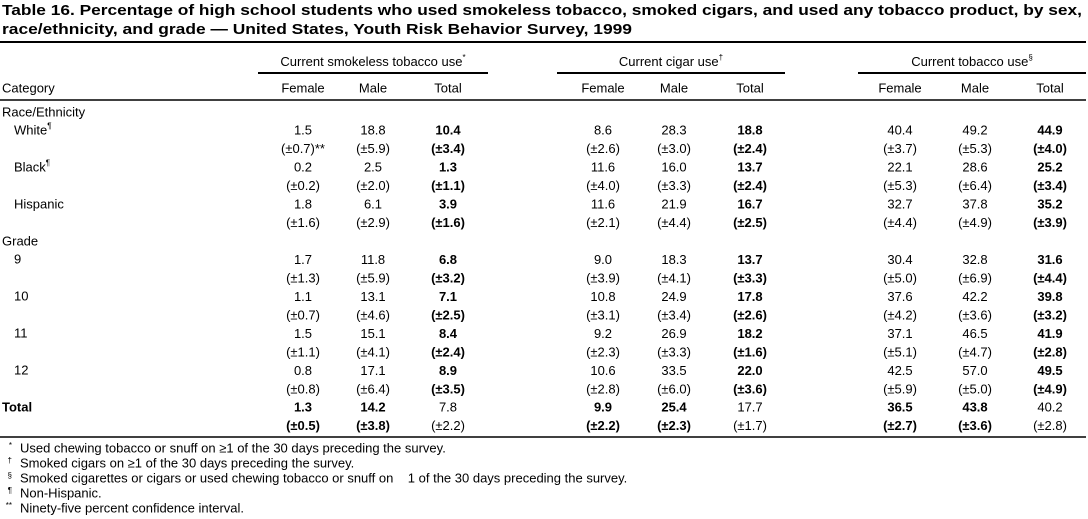 This screenshot has width=1088, height=519. Describe the element at coordinates (21, 370) in the screenshot. I see `row-label-text: 12` at that location.